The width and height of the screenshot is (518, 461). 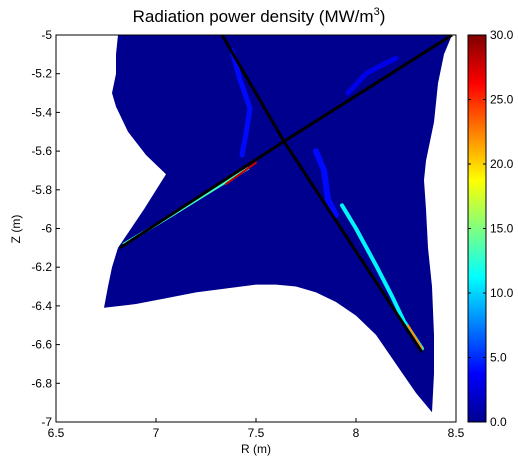 What do you see at coordinates (156, 433) in the screenshot?
I see `x-tick-label: 7` at bounding box center [156, 433].